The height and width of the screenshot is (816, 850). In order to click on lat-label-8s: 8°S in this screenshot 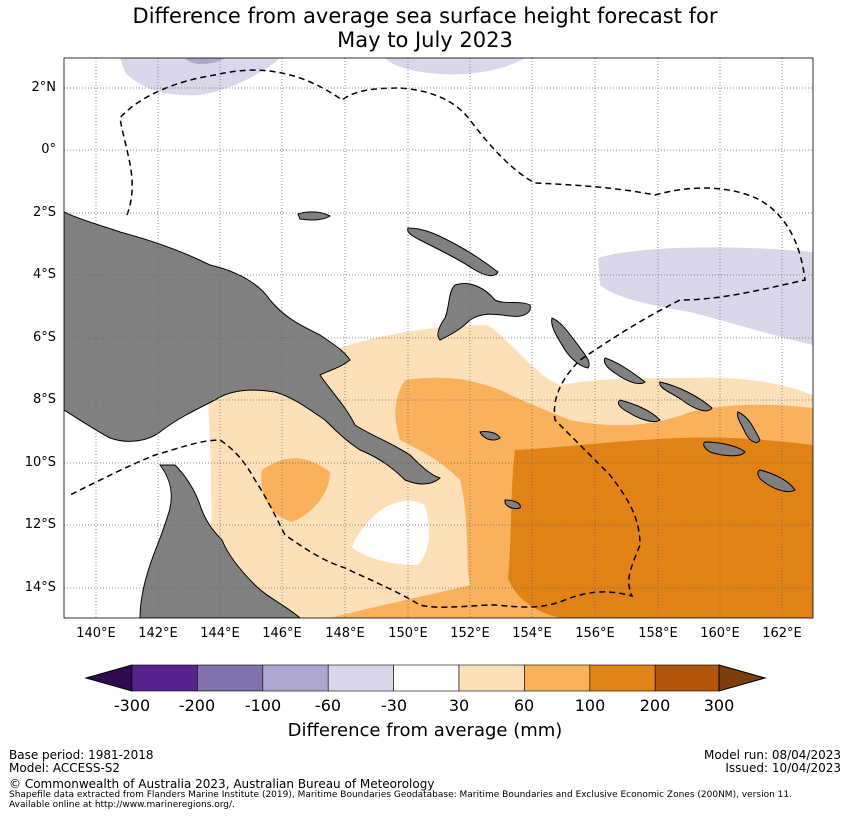, I will do `click(44, 399)`.